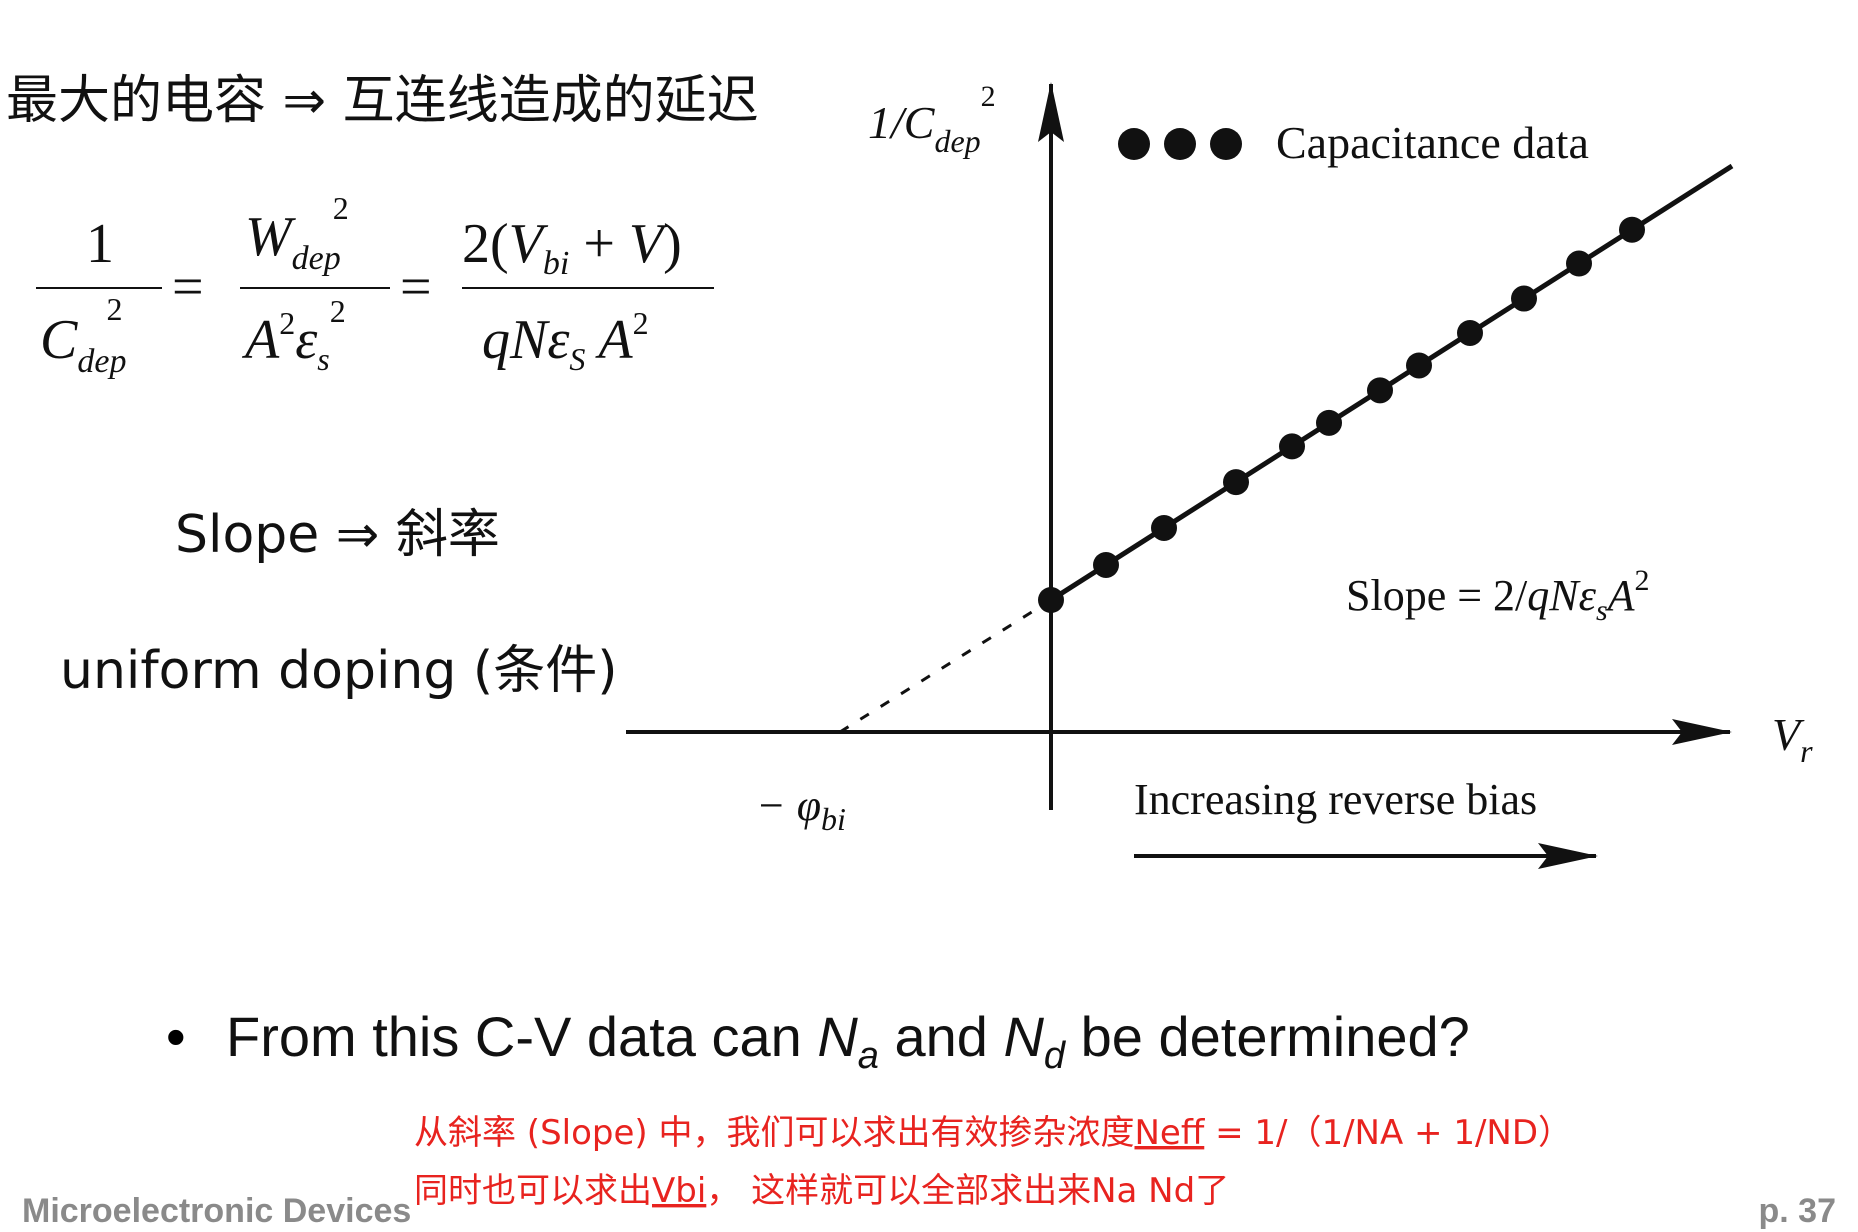 The width and height of the screenshot is (1858, 1232). Describe the element at coordinates (774, 1133) in the screenshot. I see `text-part: 从斜率 (Slope) 中，我们可以求出有效掺杂浓度` at that location.